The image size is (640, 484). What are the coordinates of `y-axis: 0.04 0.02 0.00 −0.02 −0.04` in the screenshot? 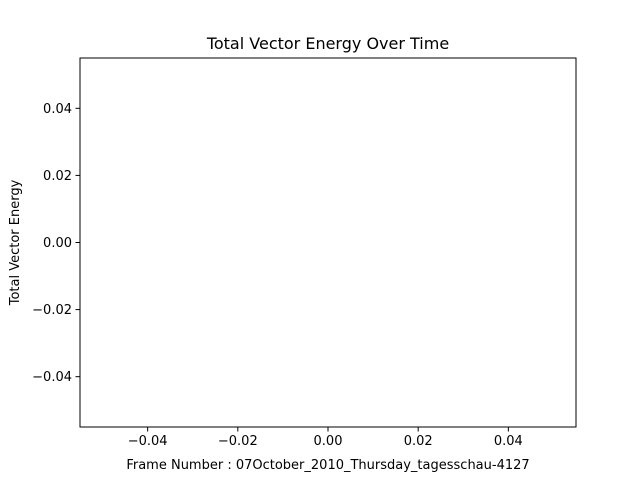 It's located at (56, 243).